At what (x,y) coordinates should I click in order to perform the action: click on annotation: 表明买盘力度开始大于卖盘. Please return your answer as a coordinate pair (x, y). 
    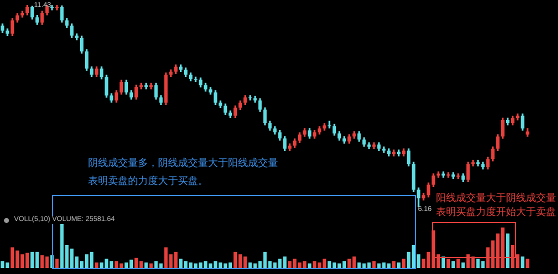
    Looking at the image, I should click on (496, 213).